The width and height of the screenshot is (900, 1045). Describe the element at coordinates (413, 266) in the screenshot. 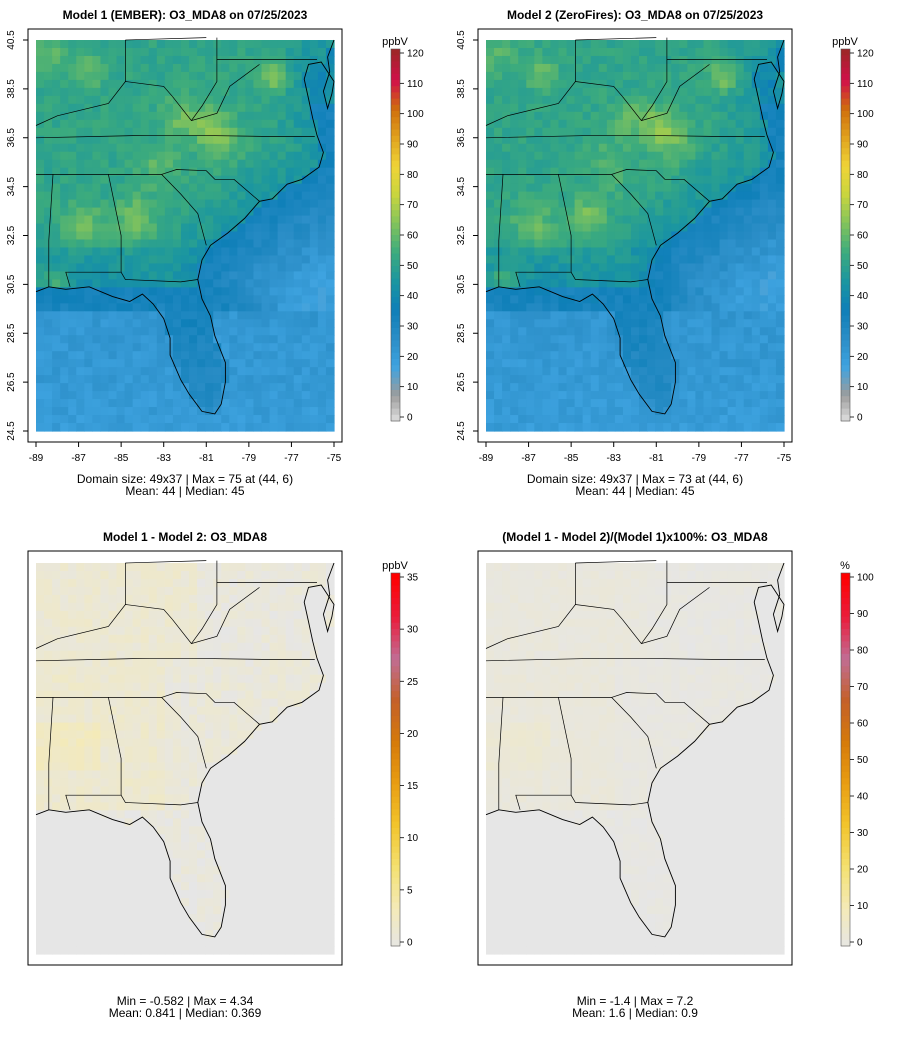

I see `panel1-colorbar-label: 50` at that location.